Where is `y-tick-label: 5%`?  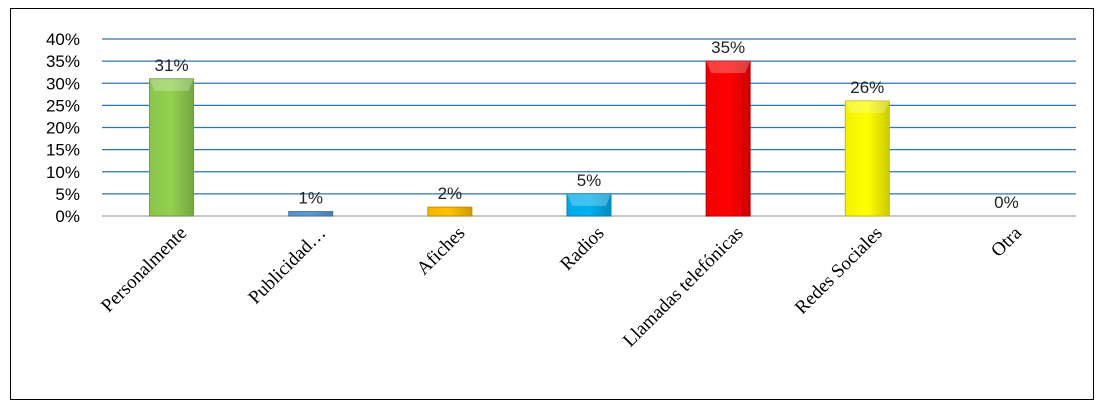
y-tick-label: 5% is located at coordinates (67, 194).